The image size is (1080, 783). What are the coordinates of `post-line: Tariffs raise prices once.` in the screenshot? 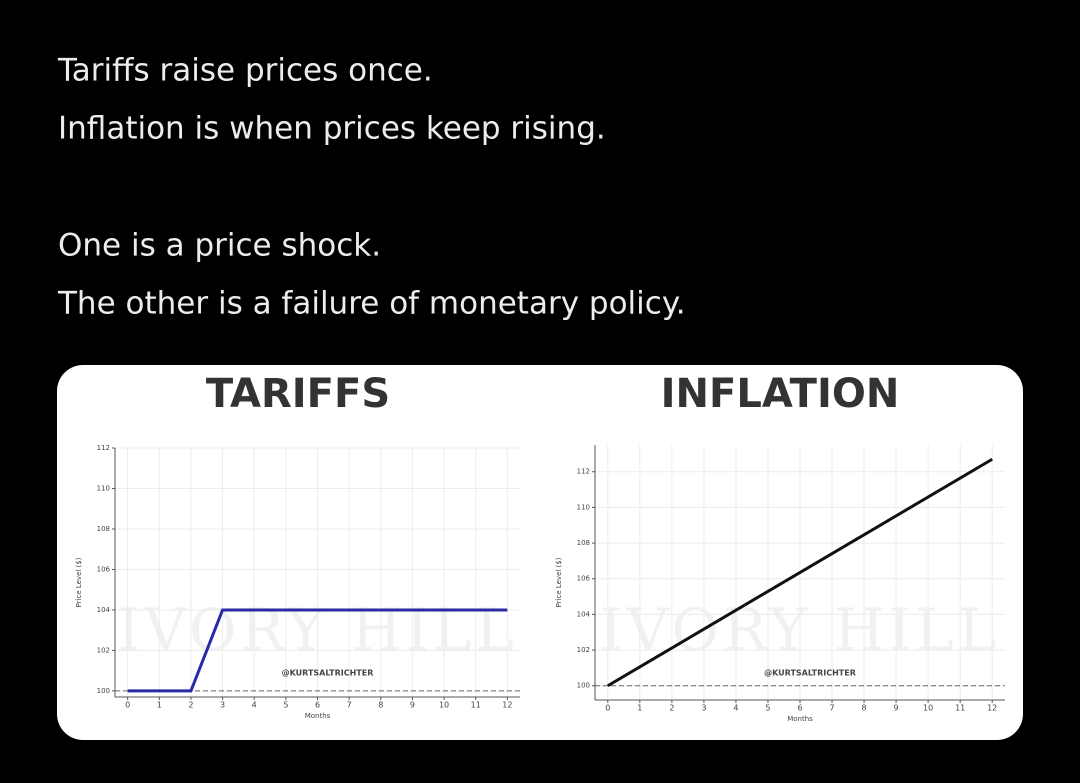 It's located at (245, 71).